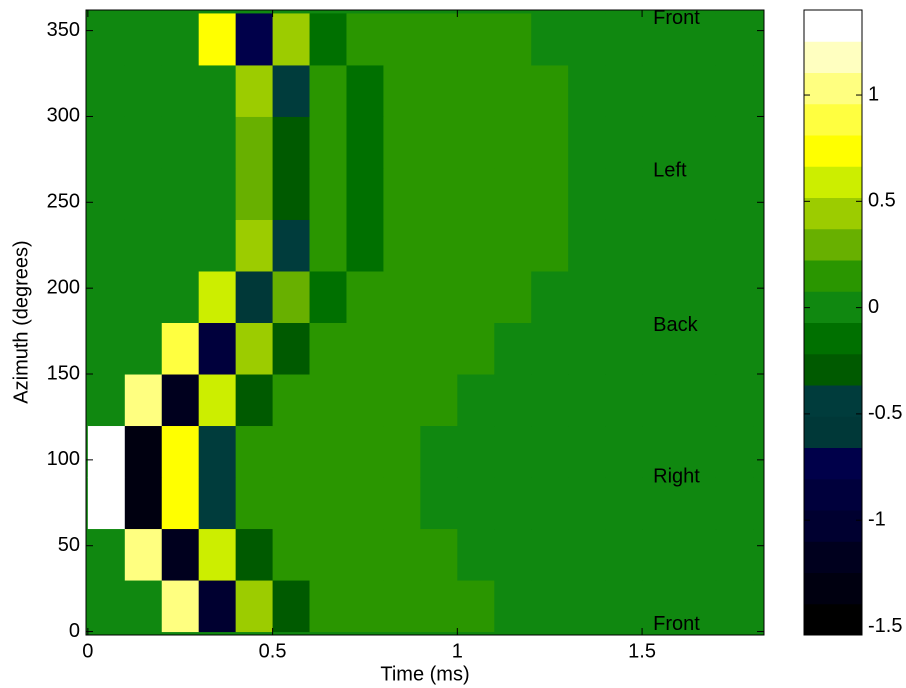 The height and width of the screenshot is (688, 906). What do you see at coordinates (63, 373) in the screenshot?
I see `y-tick-label: 150` at bounding box center [63, 373].